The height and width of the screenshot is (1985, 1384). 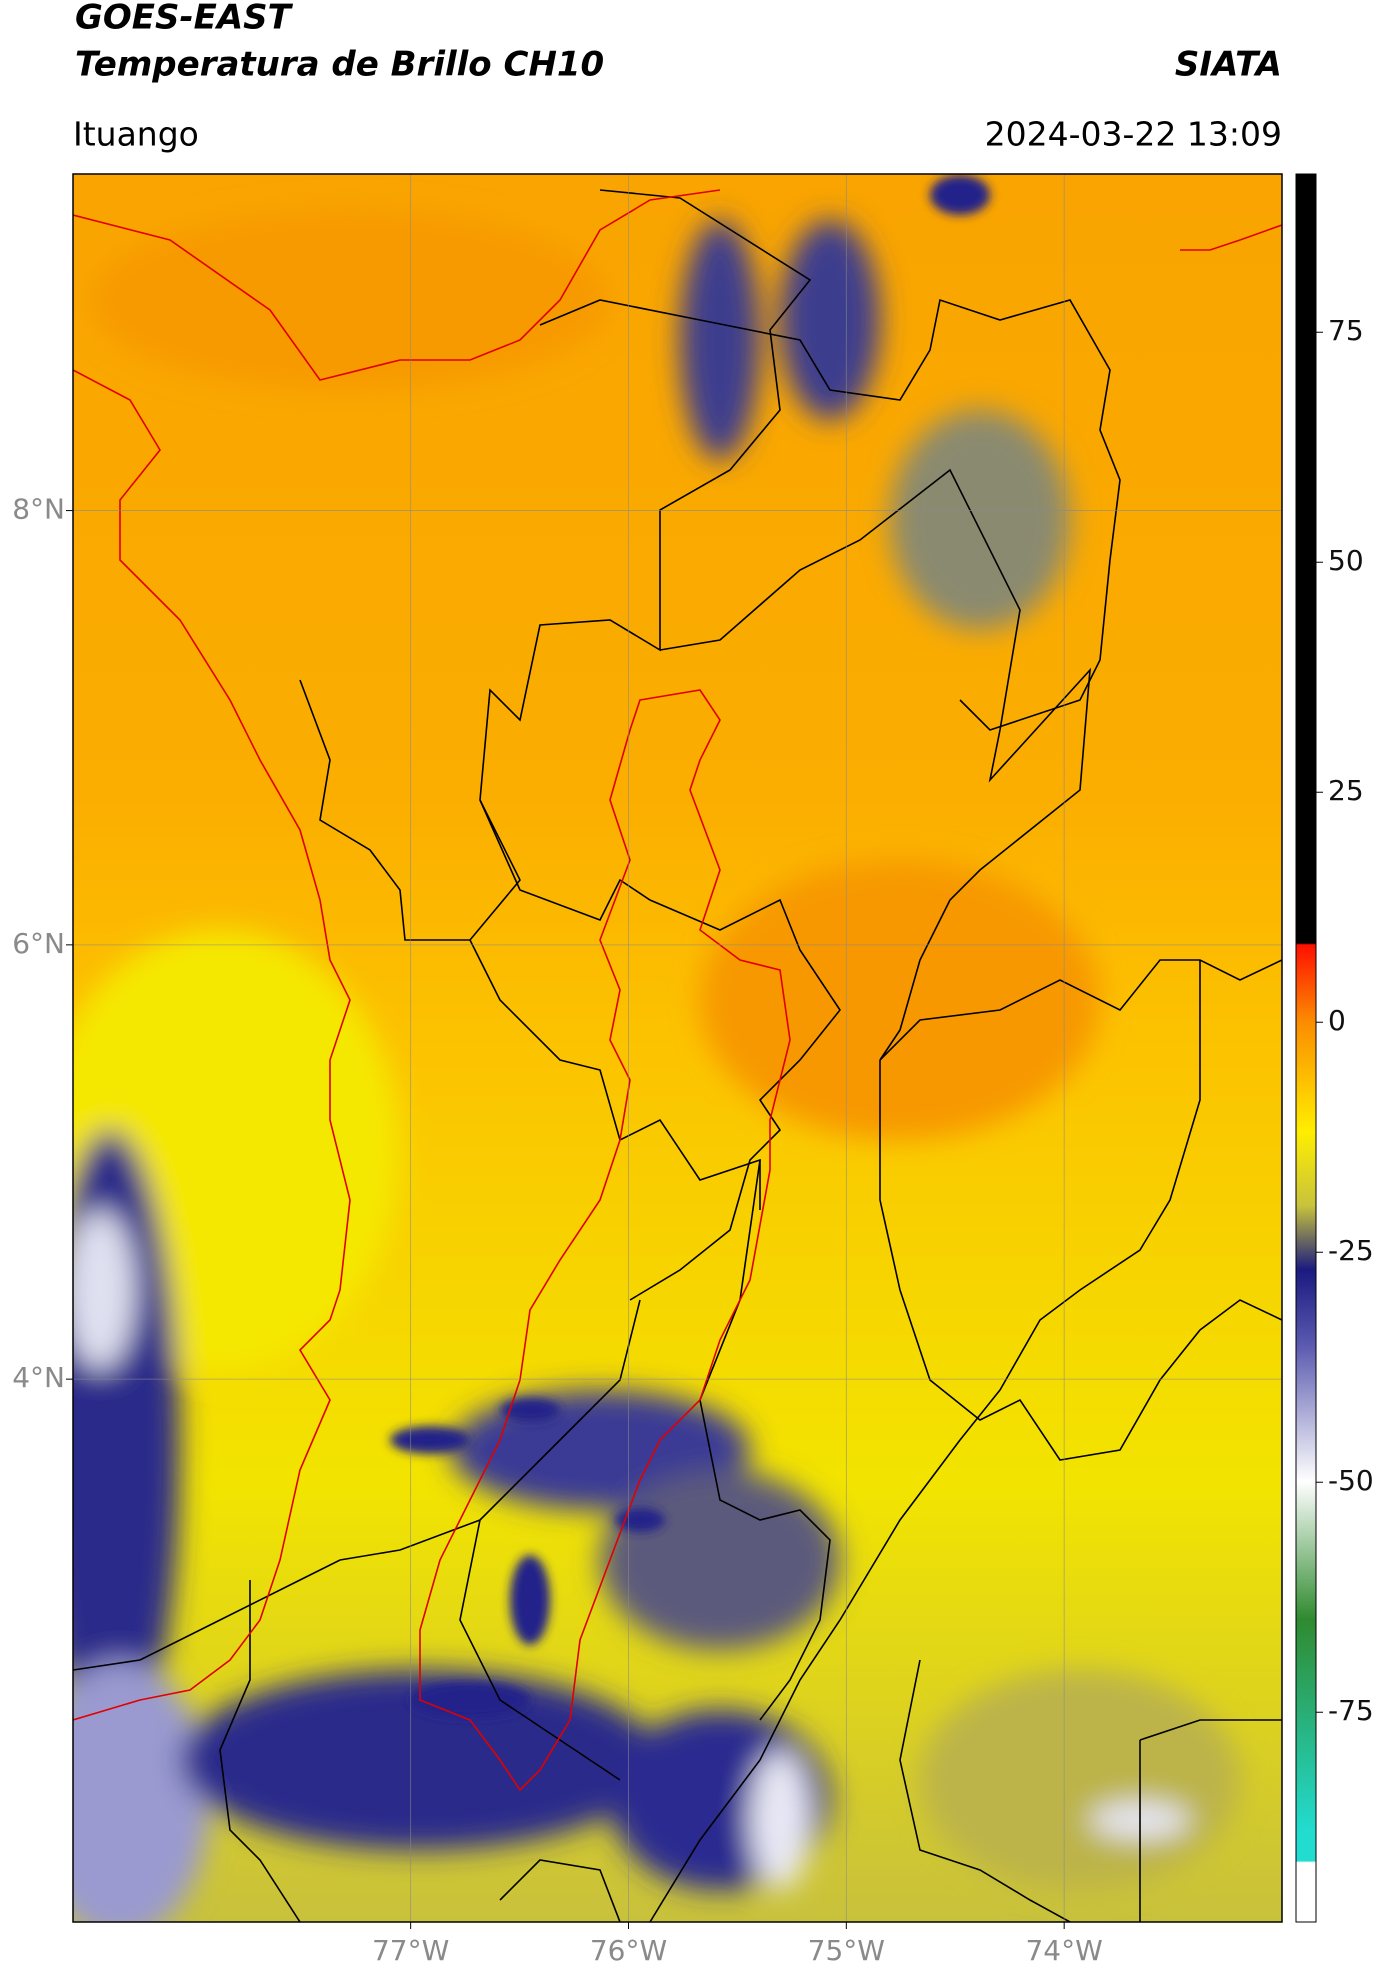 I want to click on lon-label: 76°W, so click(x=628, y=1950).